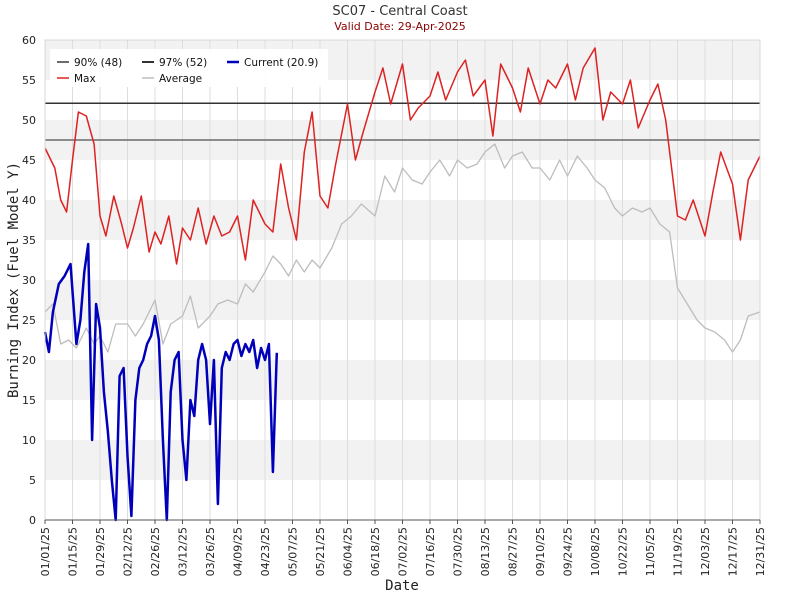  Describe the element at coordinates (348, 551) in the screenshot. I see `x-tick-label: 06/04/25` at that location.